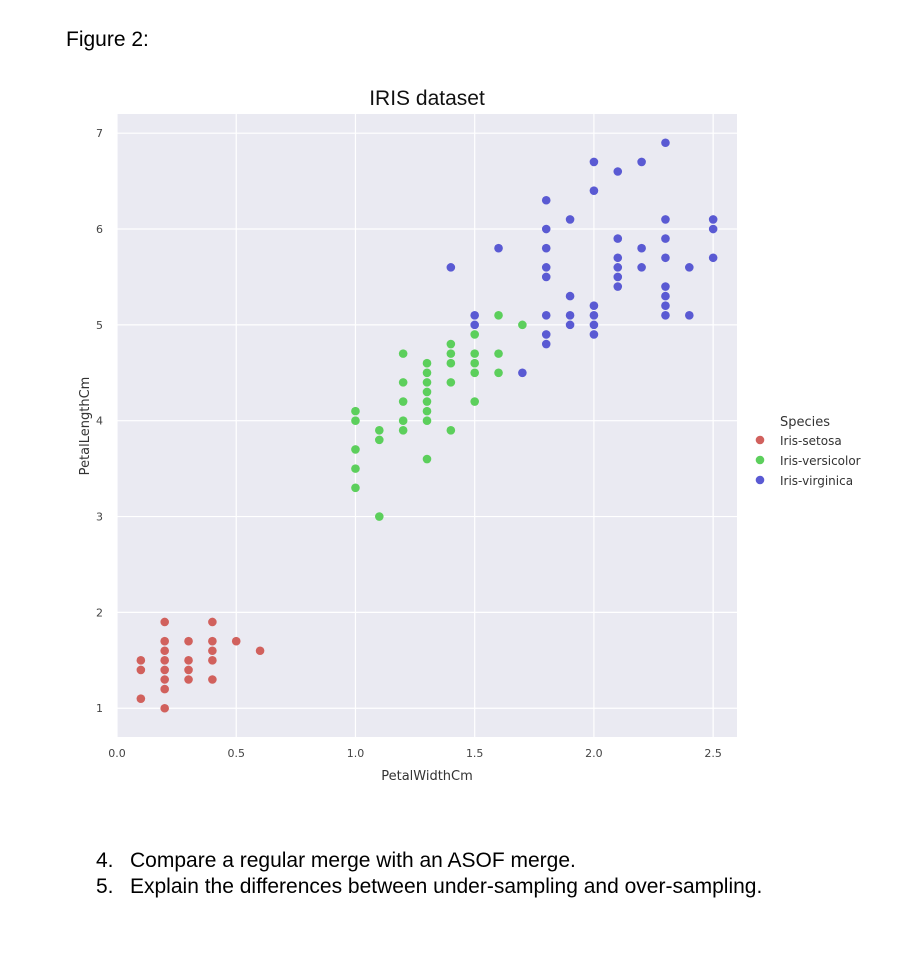 This screenshot has width=899, height=953. What do you see at coordinates (415, 753) in the screenshot?
I see `x-tick-labels: 0.0 0.5 1.0 1.5 2.0 2.5` at bounding box center [415, 753].